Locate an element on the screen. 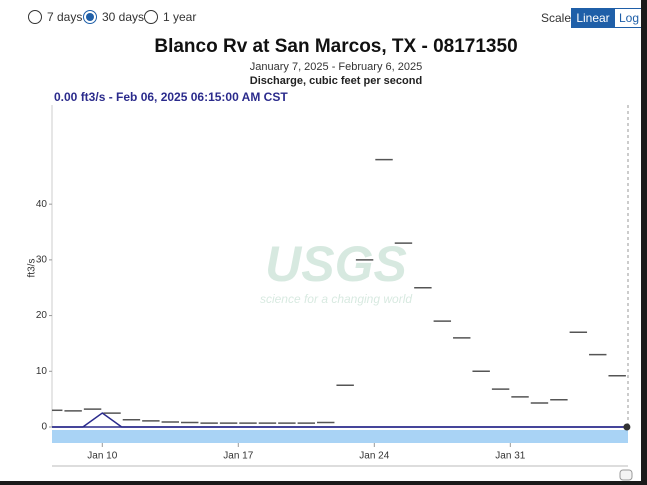  period-7: 7 days is located at coordinates (55, 17).